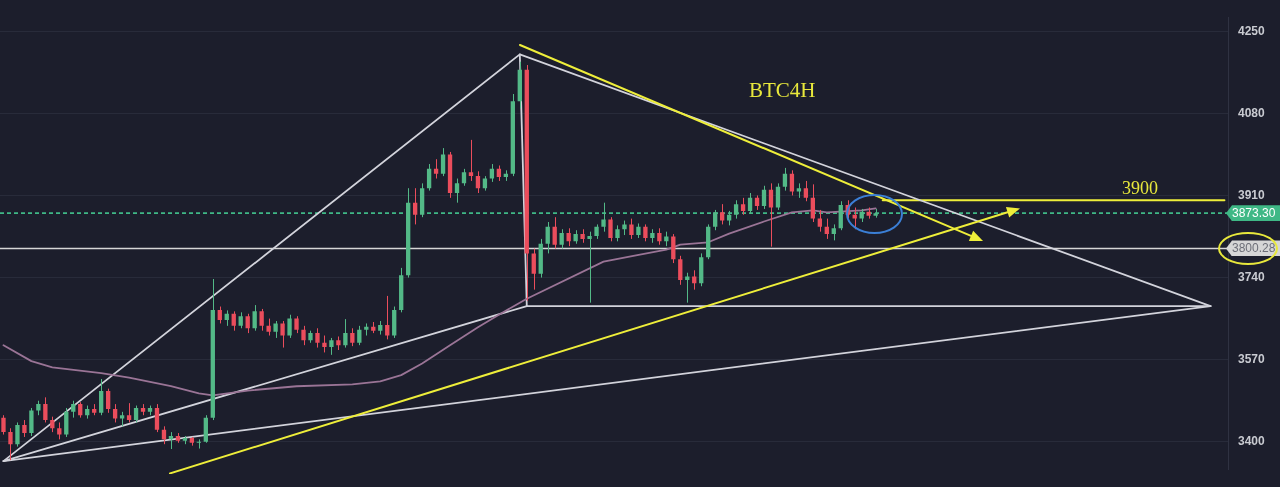 The width and height of the screenshot is (1280, 487). I want to click on y-tick-label: 3910, so click(1252, 194).